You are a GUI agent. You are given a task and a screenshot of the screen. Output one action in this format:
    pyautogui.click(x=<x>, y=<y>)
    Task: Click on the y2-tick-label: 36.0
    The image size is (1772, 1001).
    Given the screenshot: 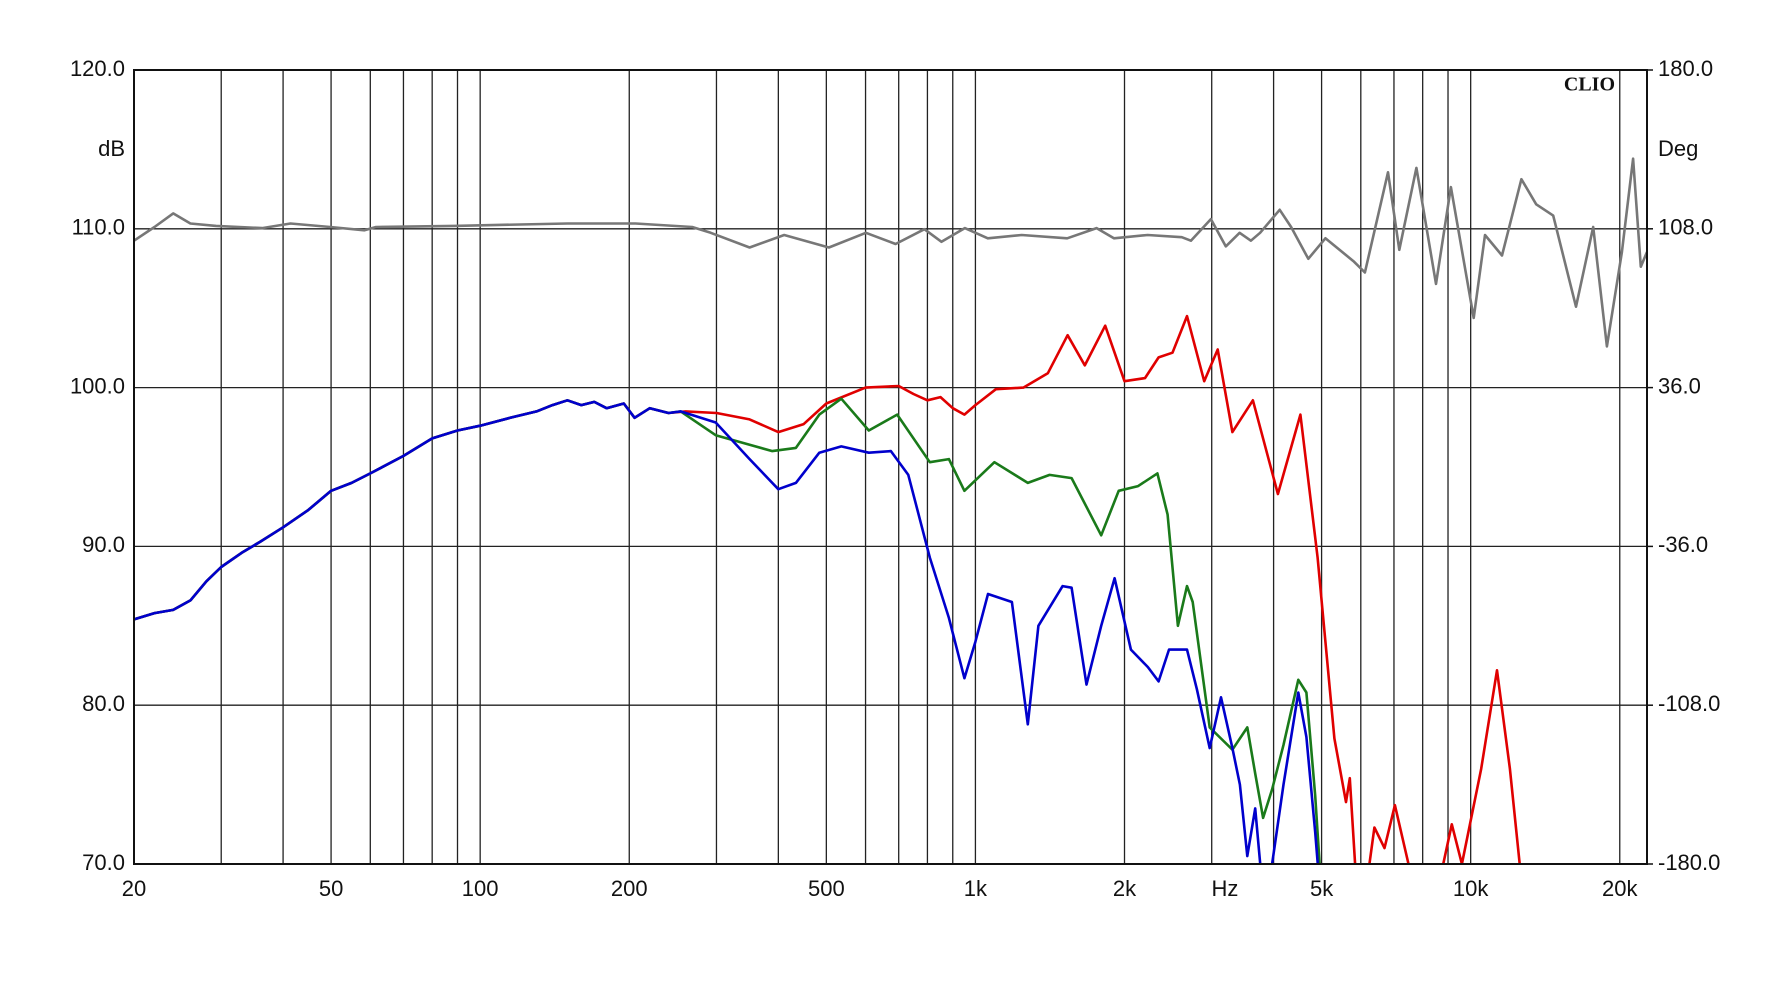 What is the action you would take?
    pyautogui.click(x=1679, y=385)
    